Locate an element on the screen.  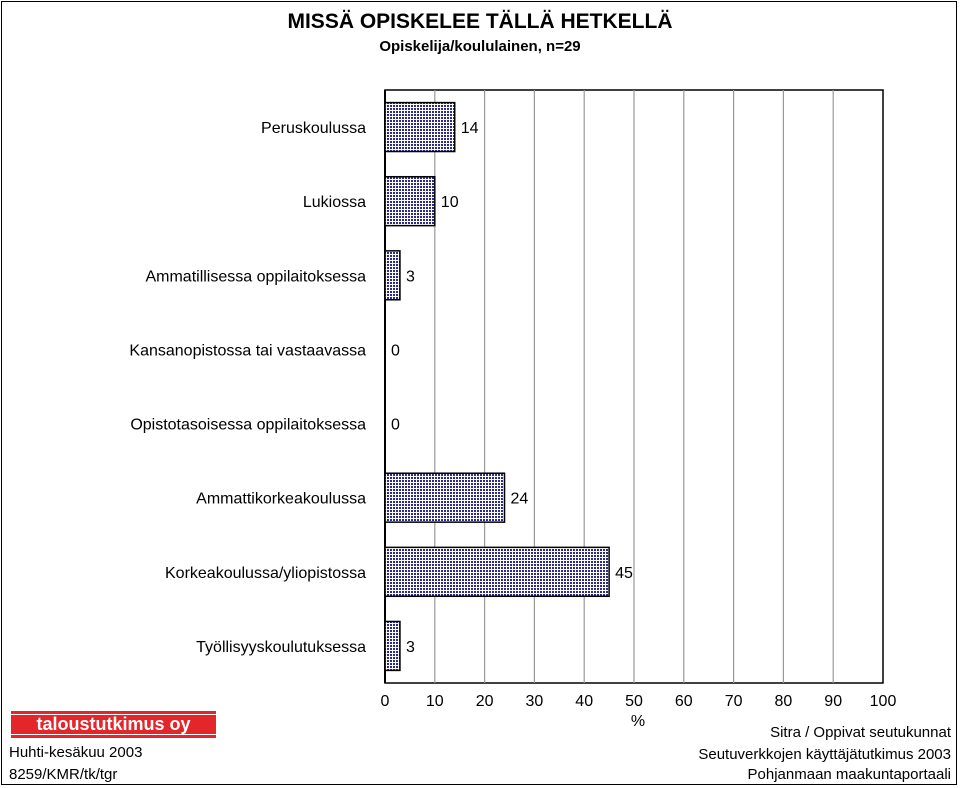
x-axis-label: % is located at coordinates (638, 721).